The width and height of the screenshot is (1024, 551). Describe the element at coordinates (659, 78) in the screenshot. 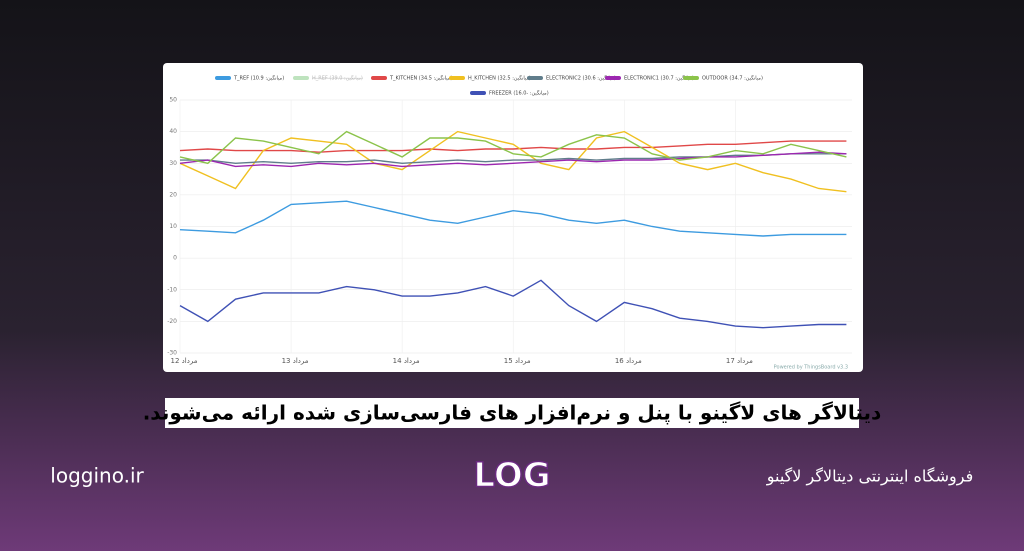

I see `legend-label: ELECTRONIC1 (میانگین: 30.7)` at that location.